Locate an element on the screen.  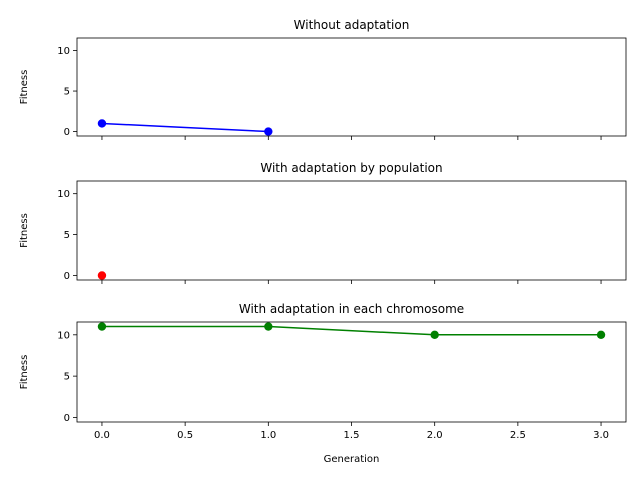
chart-title: With adaptation in each chromosome is located at coordinates (351, 309).